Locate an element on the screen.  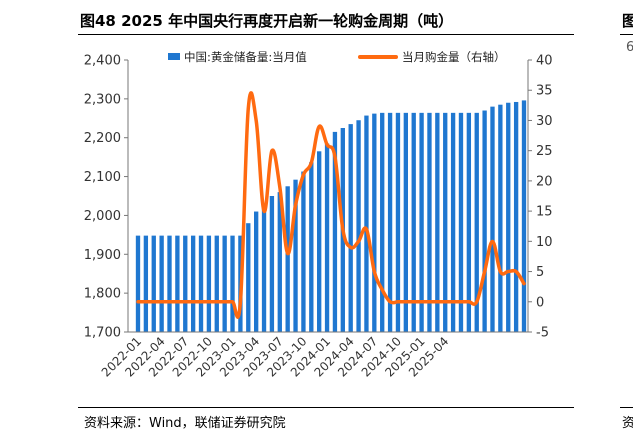
legend: 中国:黄金储备量:当月值 当月购金量（右轴） is located at coordinates (337, 57).